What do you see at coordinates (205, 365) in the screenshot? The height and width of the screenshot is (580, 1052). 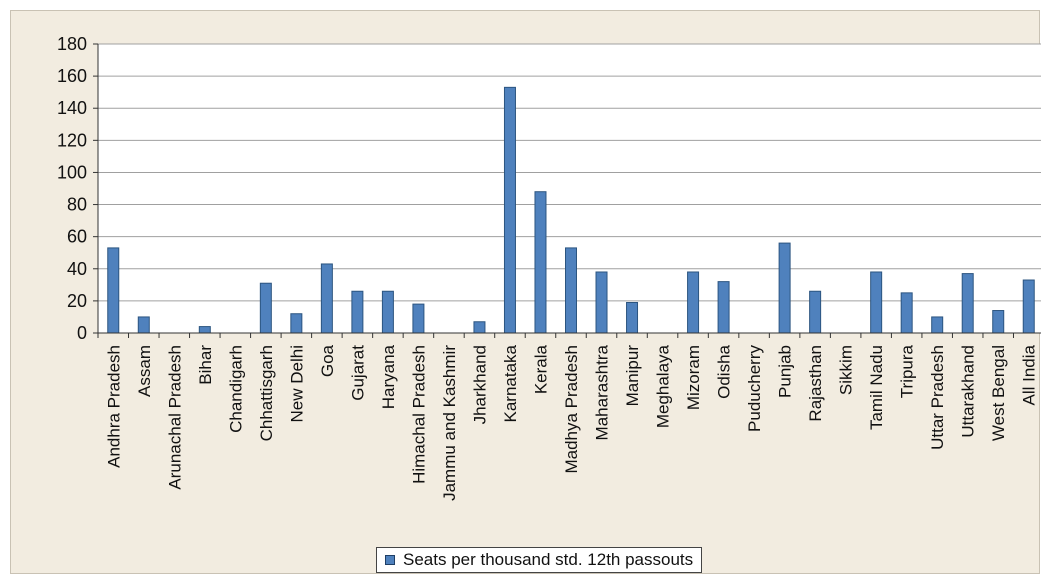 I see `x-tick-label: Bihar` at bounding box center [205, 365].